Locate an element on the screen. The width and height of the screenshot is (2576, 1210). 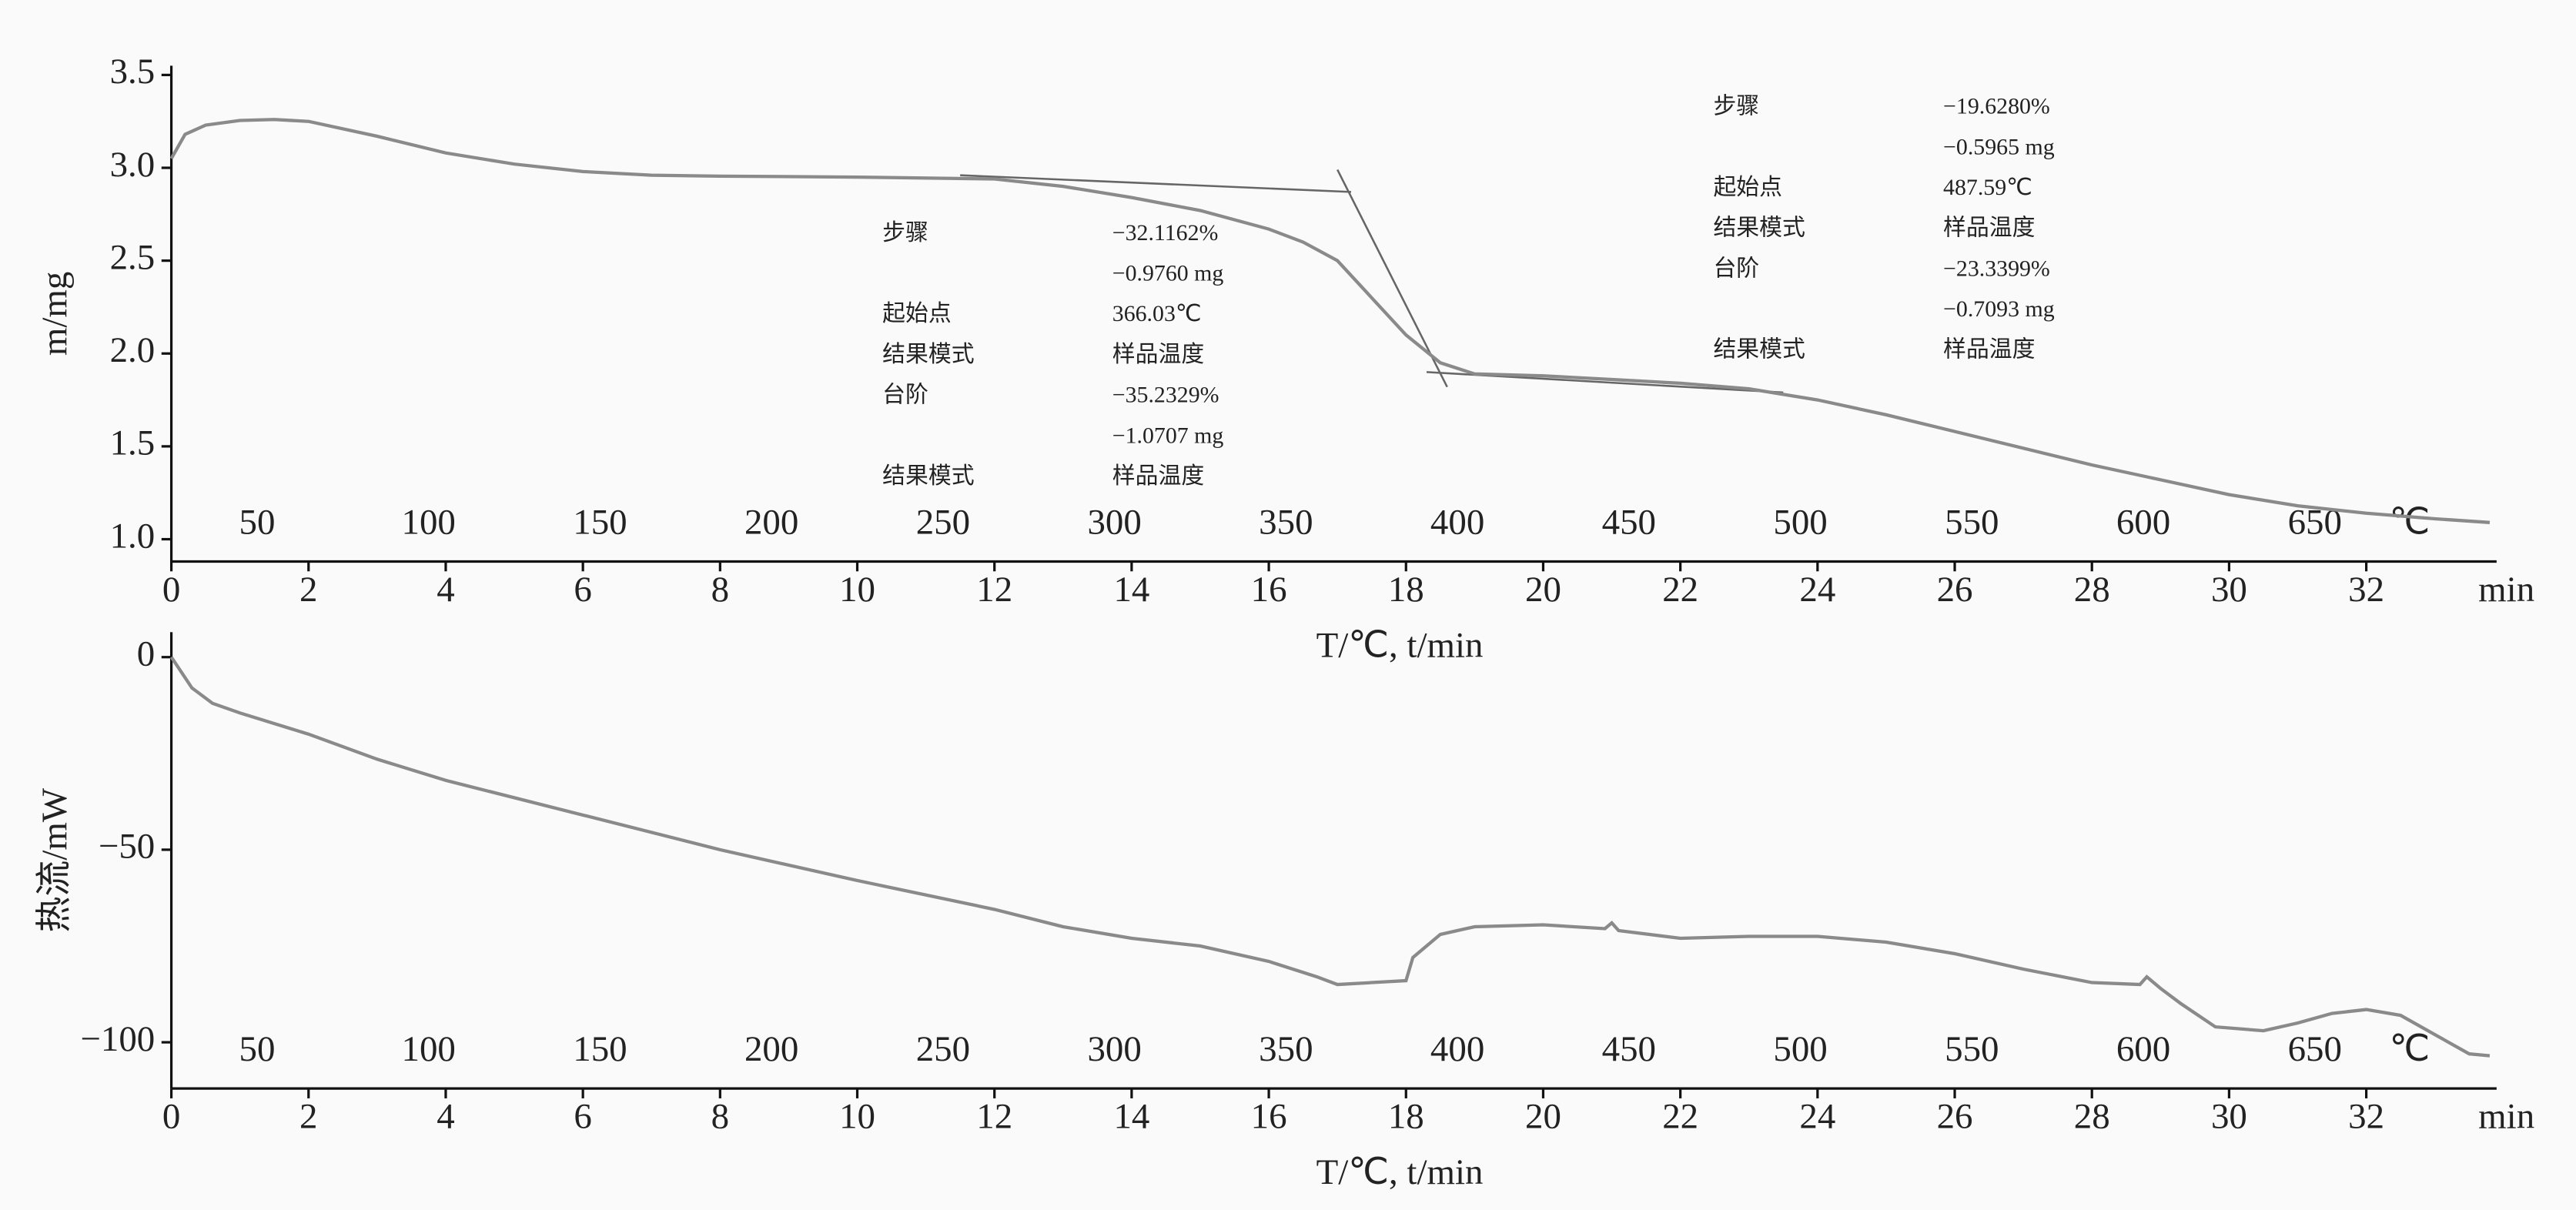
annotation-value: 487.59℃ is located at coordinates (1987, 187).